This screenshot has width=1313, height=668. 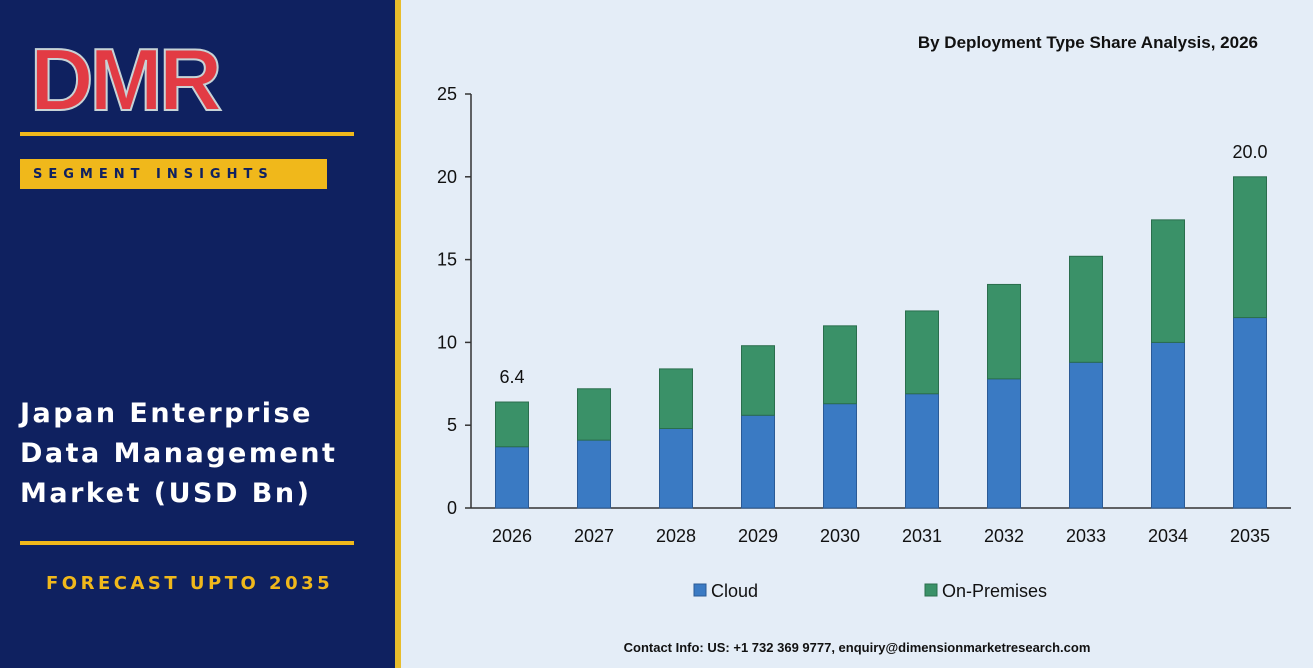 I want to click on total-label-2026: 6.4, so click(x=511, y=377).